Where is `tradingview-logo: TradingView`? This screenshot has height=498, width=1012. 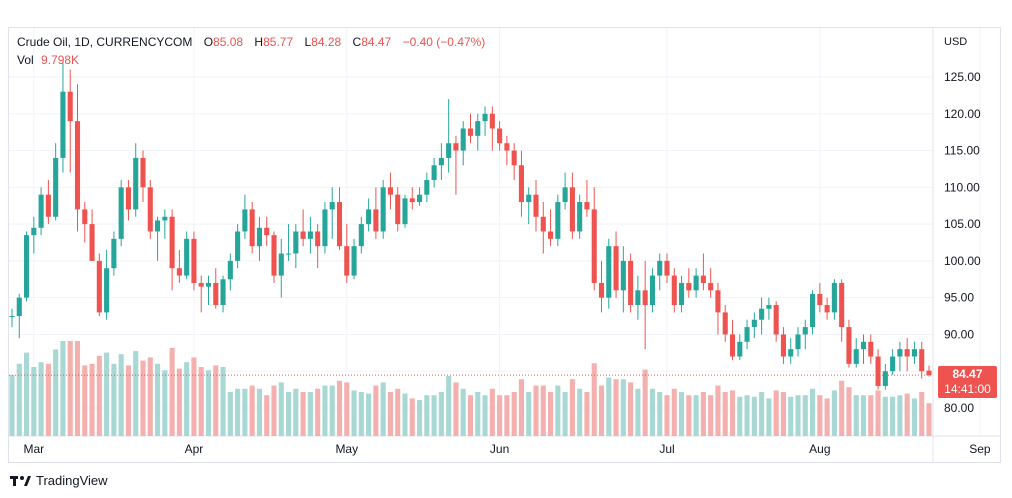
tradingview-logo: TradingView is located at coordinates (59, 480).